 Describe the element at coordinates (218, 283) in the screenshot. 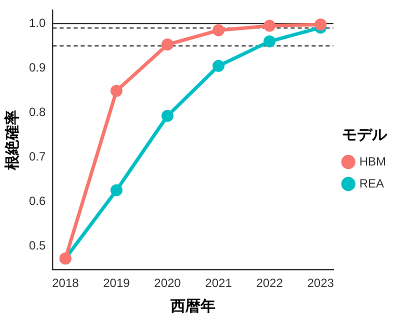

I see `x-tick-label: 2021` at that location.